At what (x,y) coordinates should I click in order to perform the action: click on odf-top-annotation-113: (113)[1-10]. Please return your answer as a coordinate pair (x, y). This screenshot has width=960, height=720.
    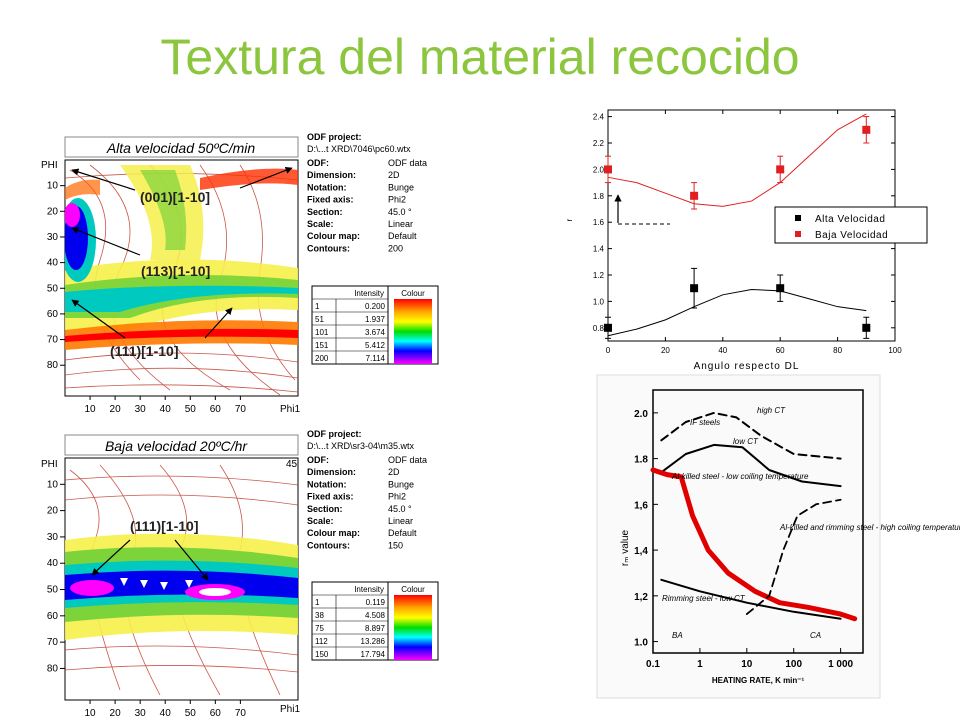
    Looking at the image, I should click on (175, 271).